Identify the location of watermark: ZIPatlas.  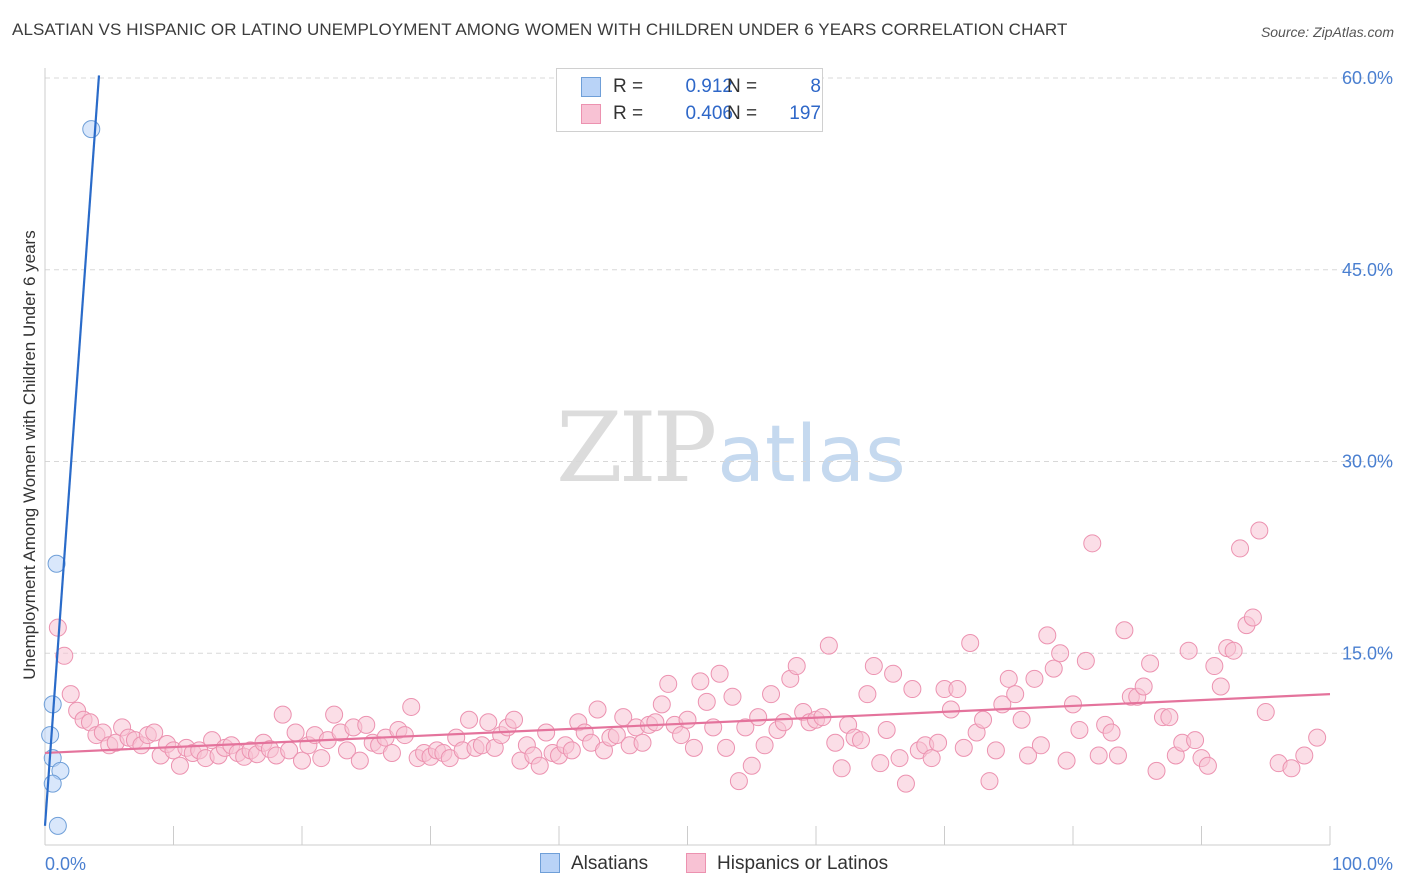
(731, 448).